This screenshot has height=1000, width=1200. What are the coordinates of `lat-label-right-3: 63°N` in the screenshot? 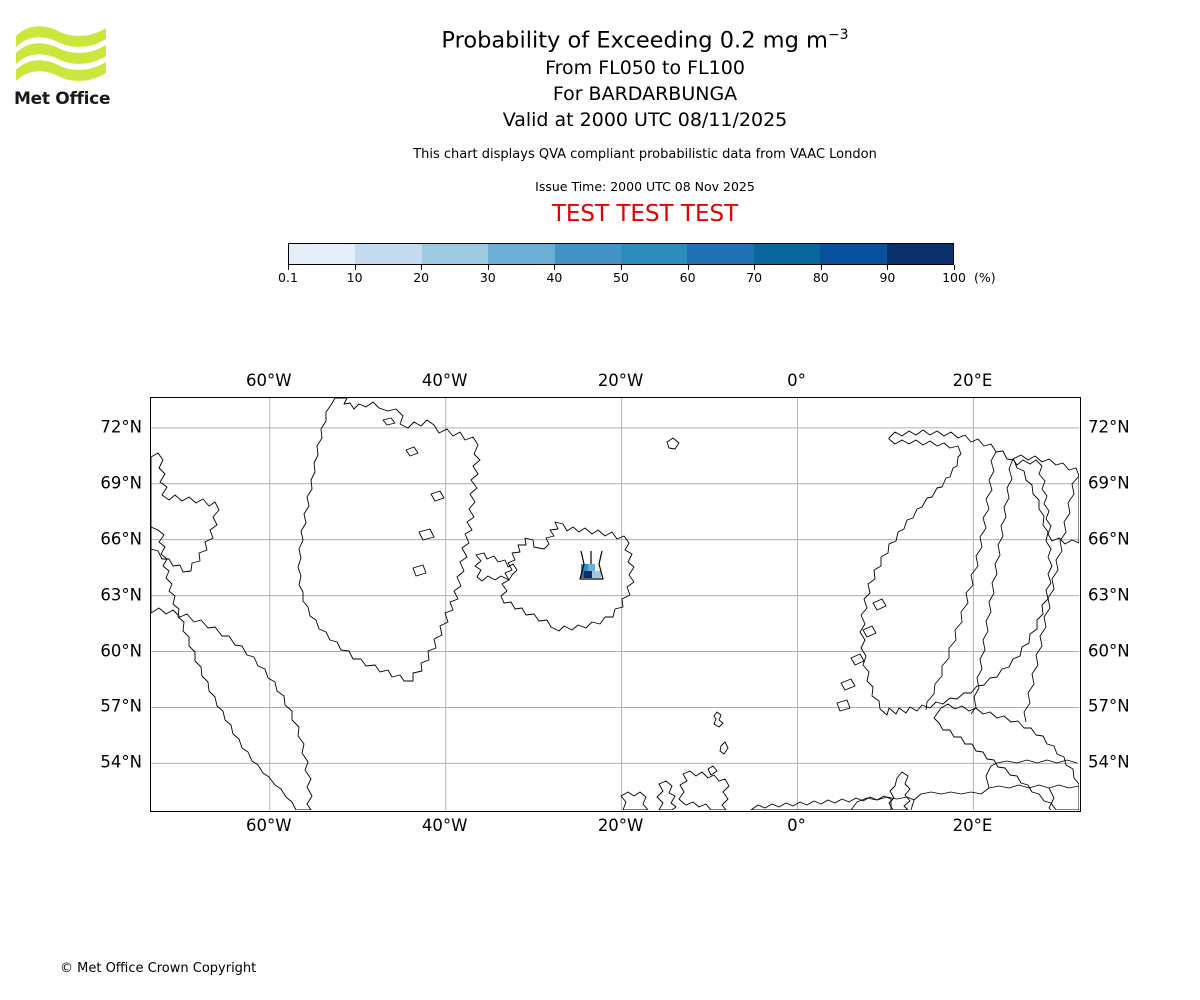 It's located at (1109, 595).